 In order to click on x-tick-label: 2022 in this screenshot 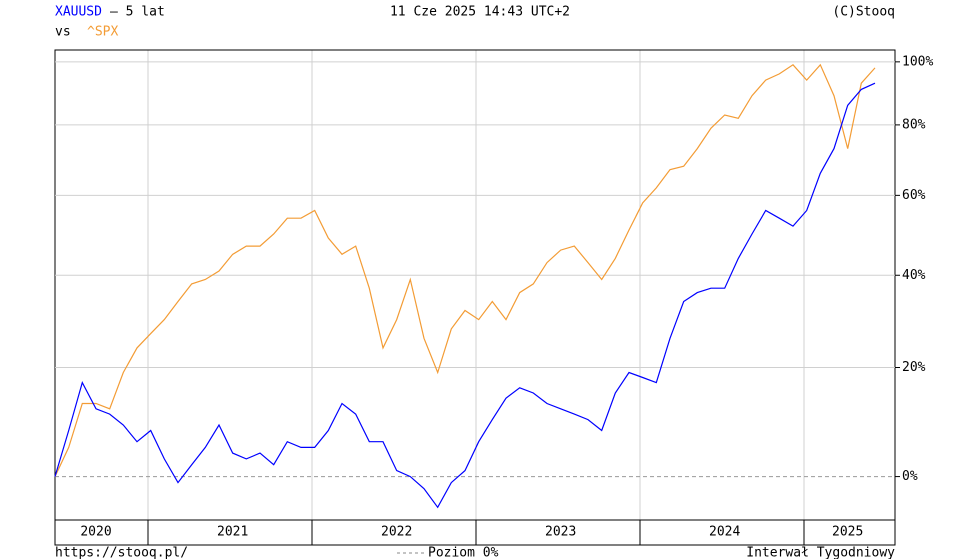, I will do `click(396, 532)`.